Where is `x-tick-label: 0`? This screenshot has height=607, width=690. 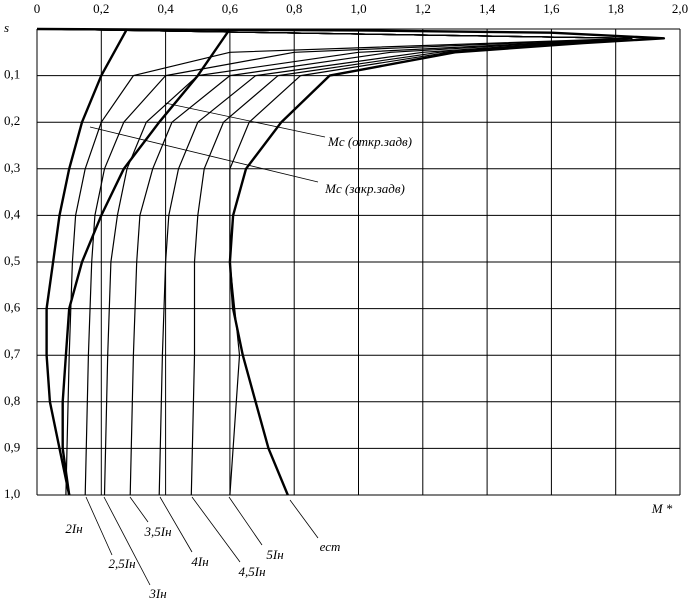
x-tick-label: 0 is located at coordinates (37, 8).